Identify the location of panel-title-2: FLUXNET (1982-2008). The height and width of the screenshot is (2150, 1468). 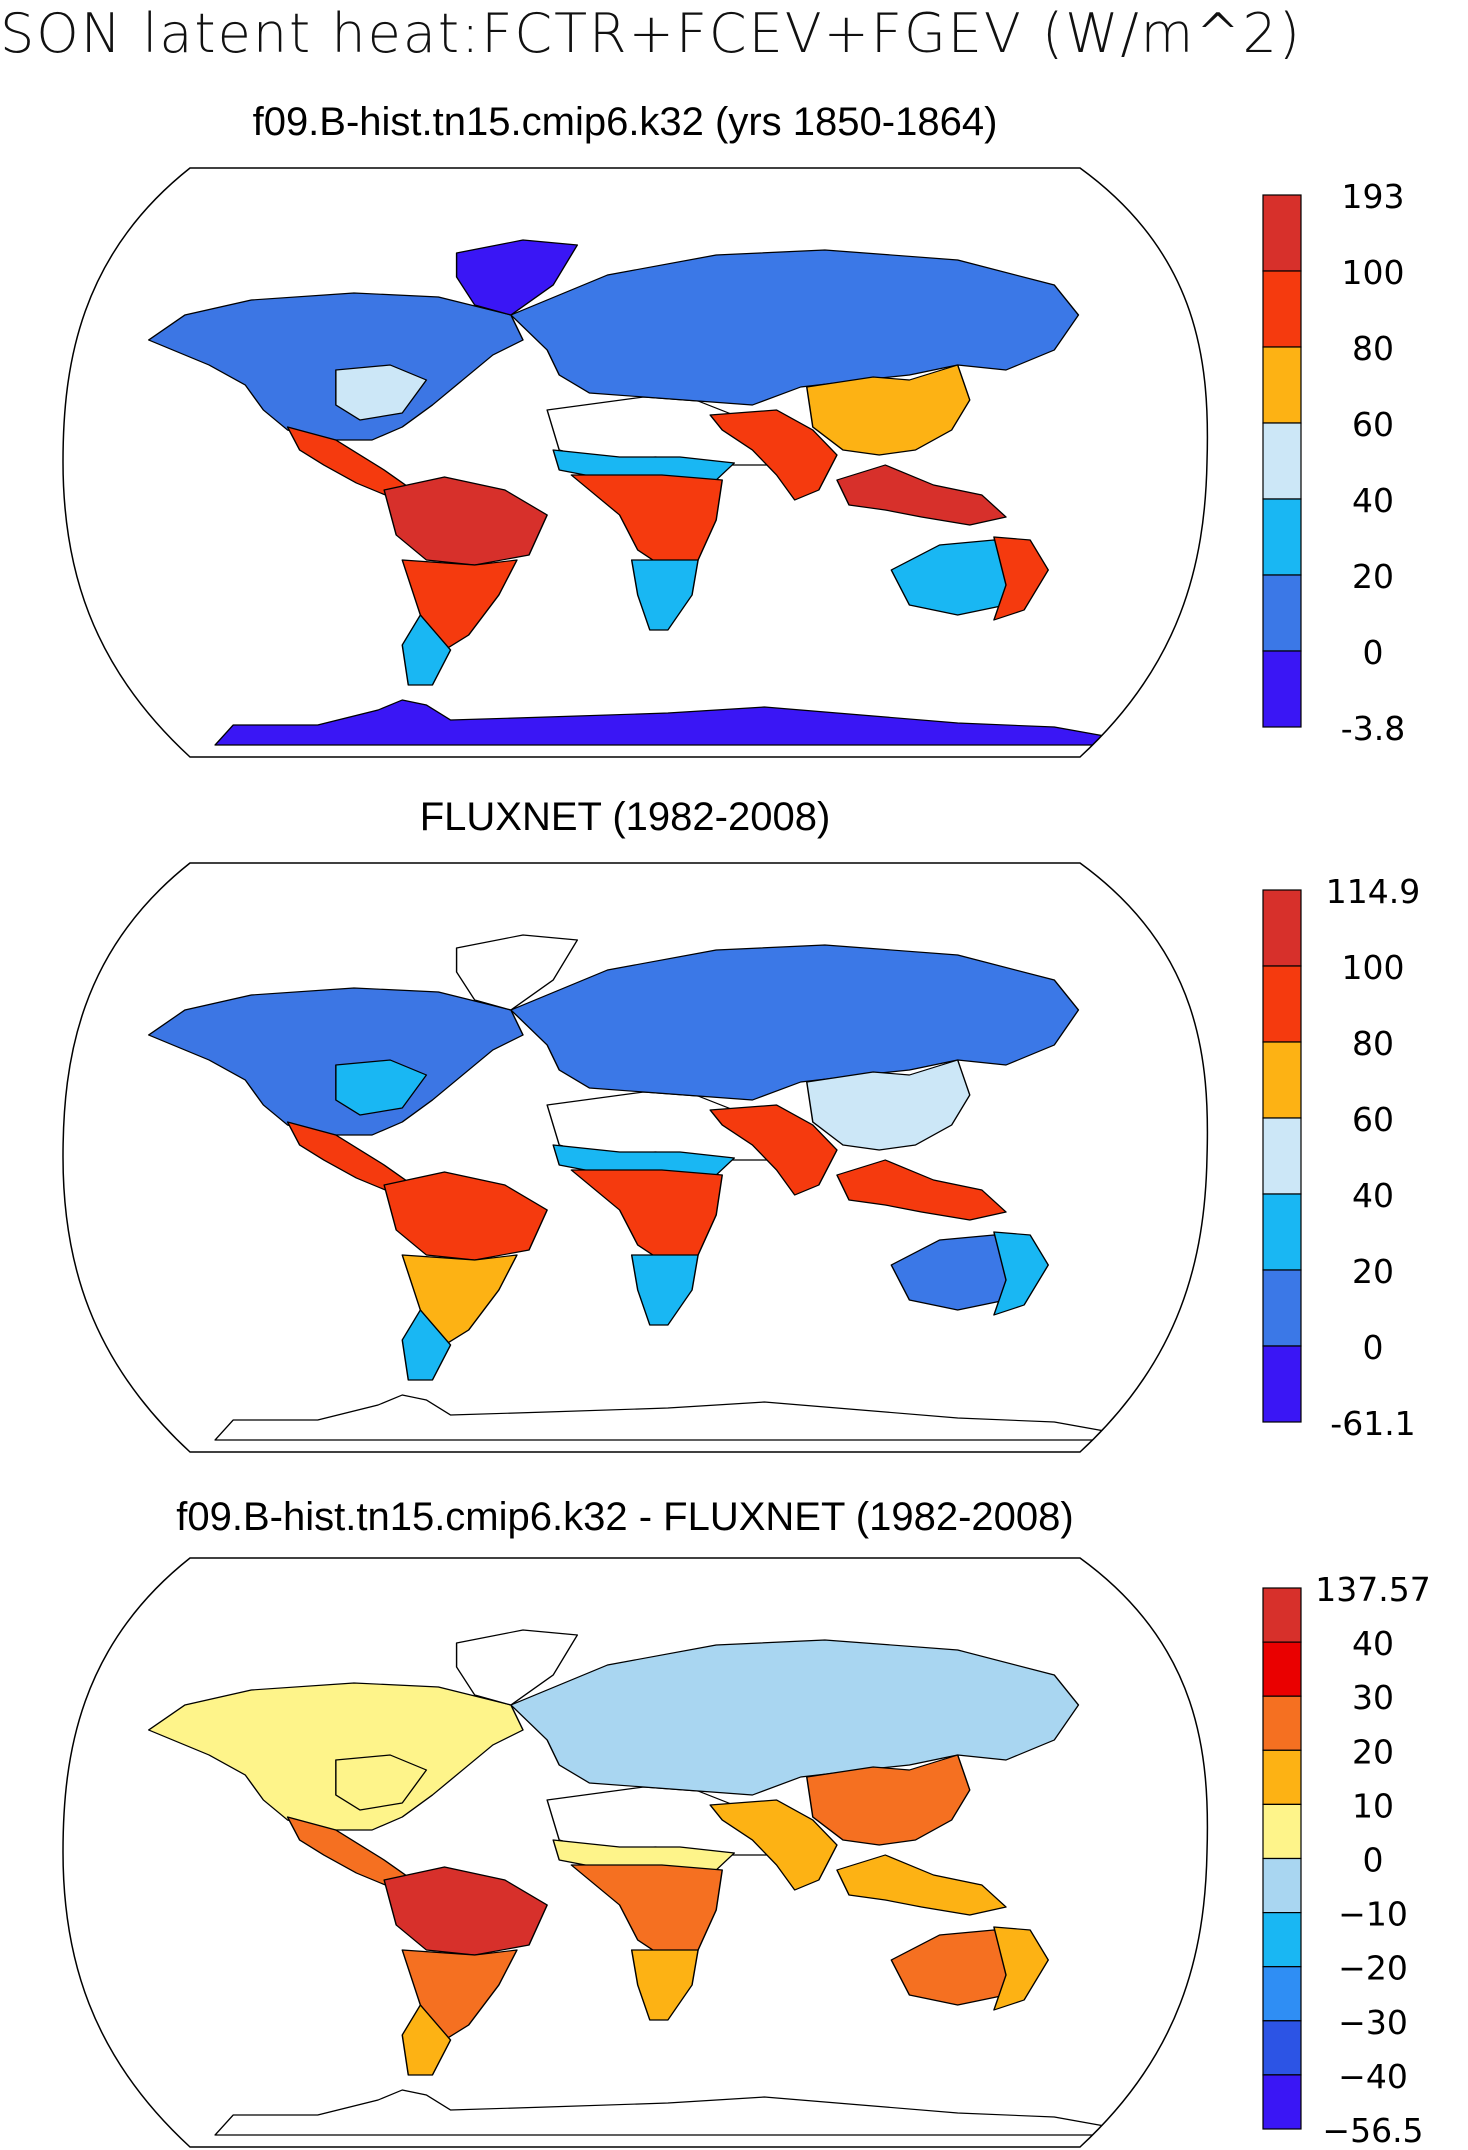
(625, 817).